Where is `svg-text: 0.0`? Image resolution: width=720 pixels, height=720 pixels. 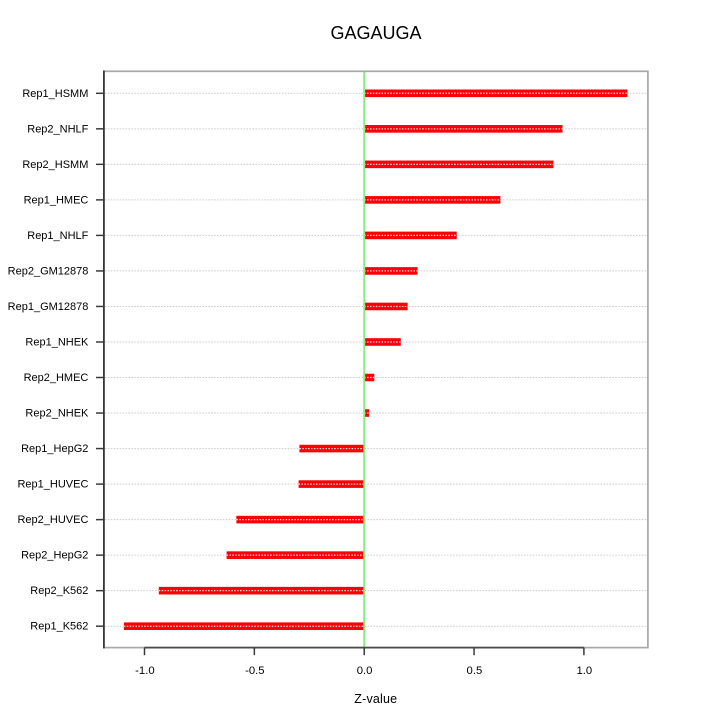
svg-text: 0.0 is located at coordinates (365, 671).